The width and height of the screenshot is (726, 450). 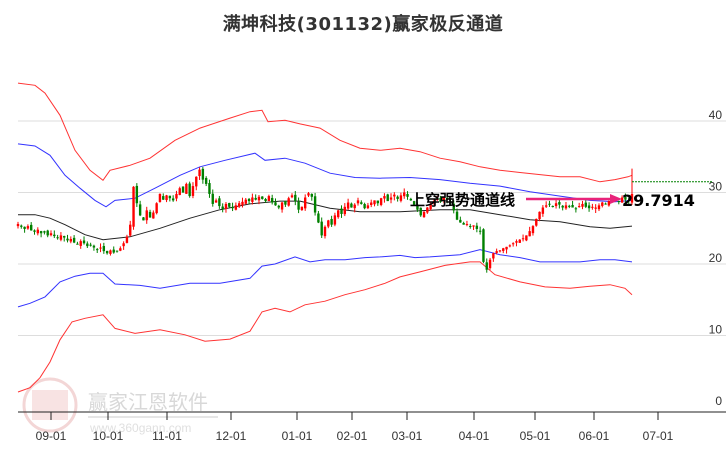 I want to click on annotation: 上穿强势通道线 29.7914, so click(x=561, y=195).